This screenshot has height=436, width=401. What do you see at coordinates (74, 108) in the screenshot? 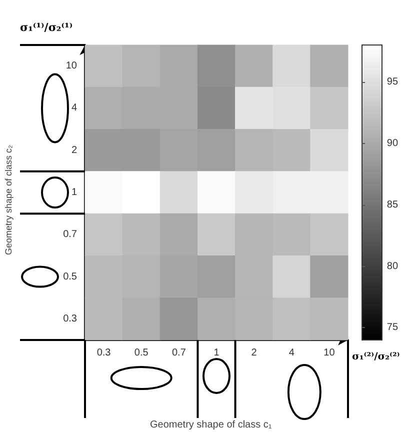
I see `y-tick-label: 4` at bounding box center [74, 108].